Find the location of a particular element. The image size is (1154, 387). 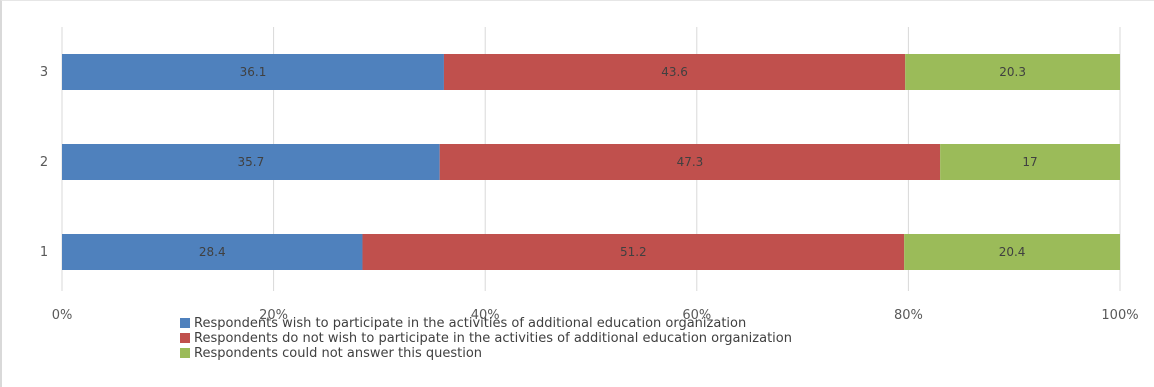

data-label: 35.7 is located at coordinates (250, 162).